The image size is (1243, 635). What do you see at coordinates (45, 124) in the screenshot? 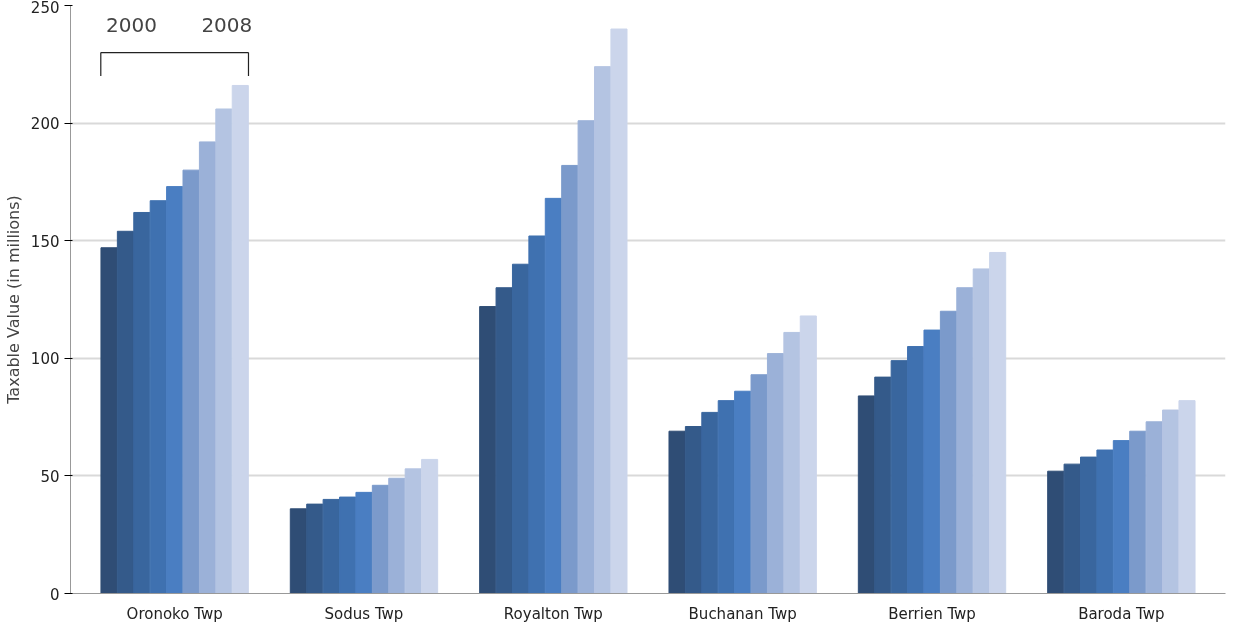
I see `y-tick-label: 200` at bounding box center [45, 124].